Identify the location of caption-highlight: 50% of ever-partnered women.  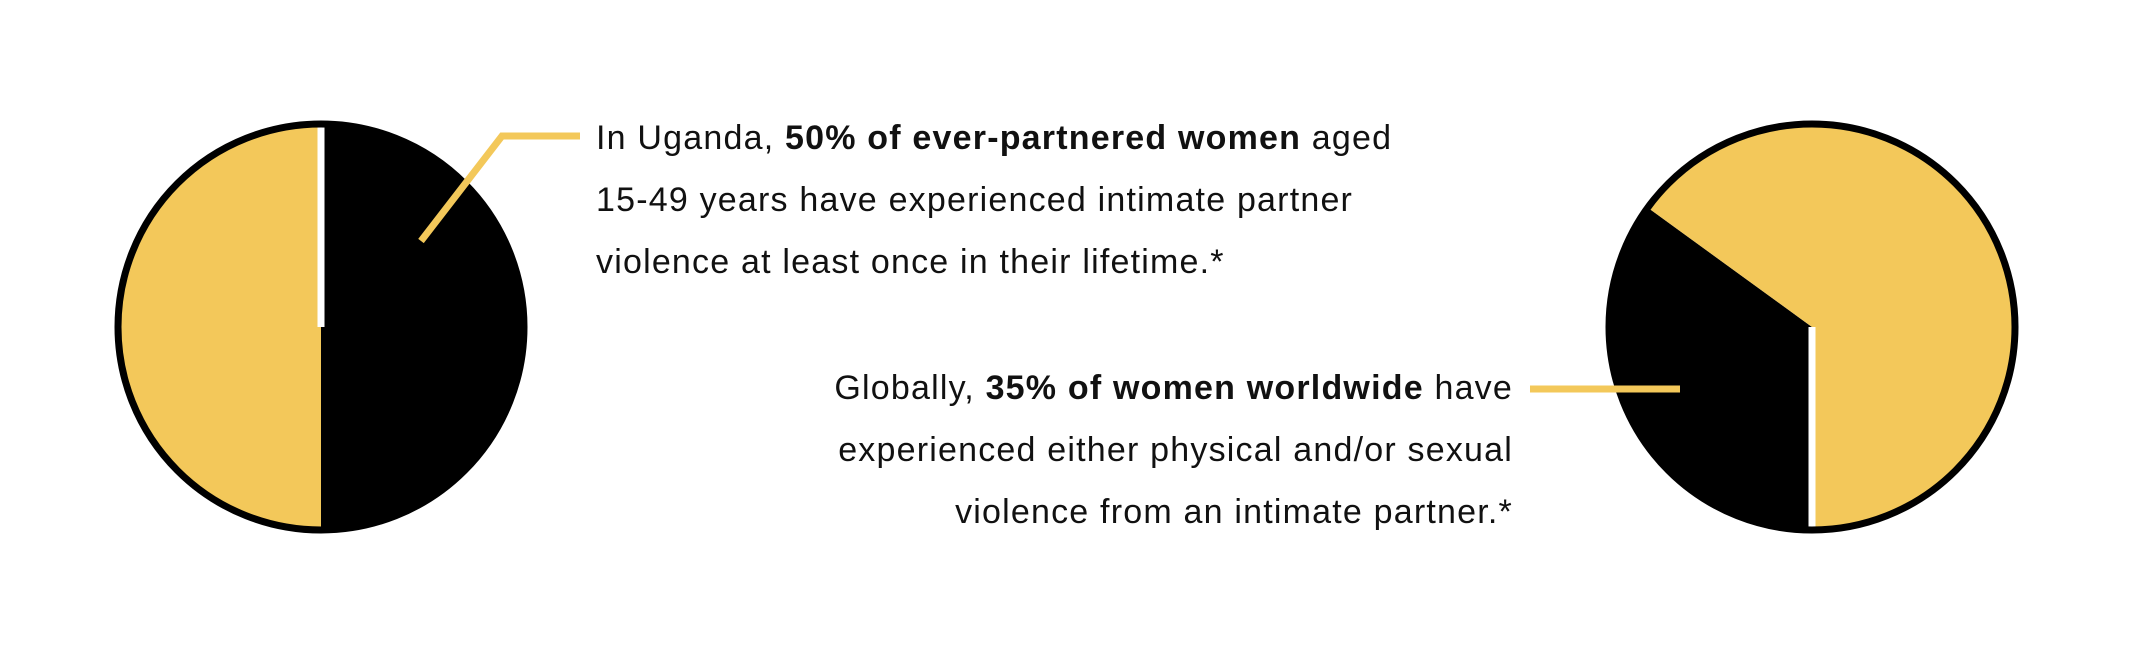
(1043, 138).